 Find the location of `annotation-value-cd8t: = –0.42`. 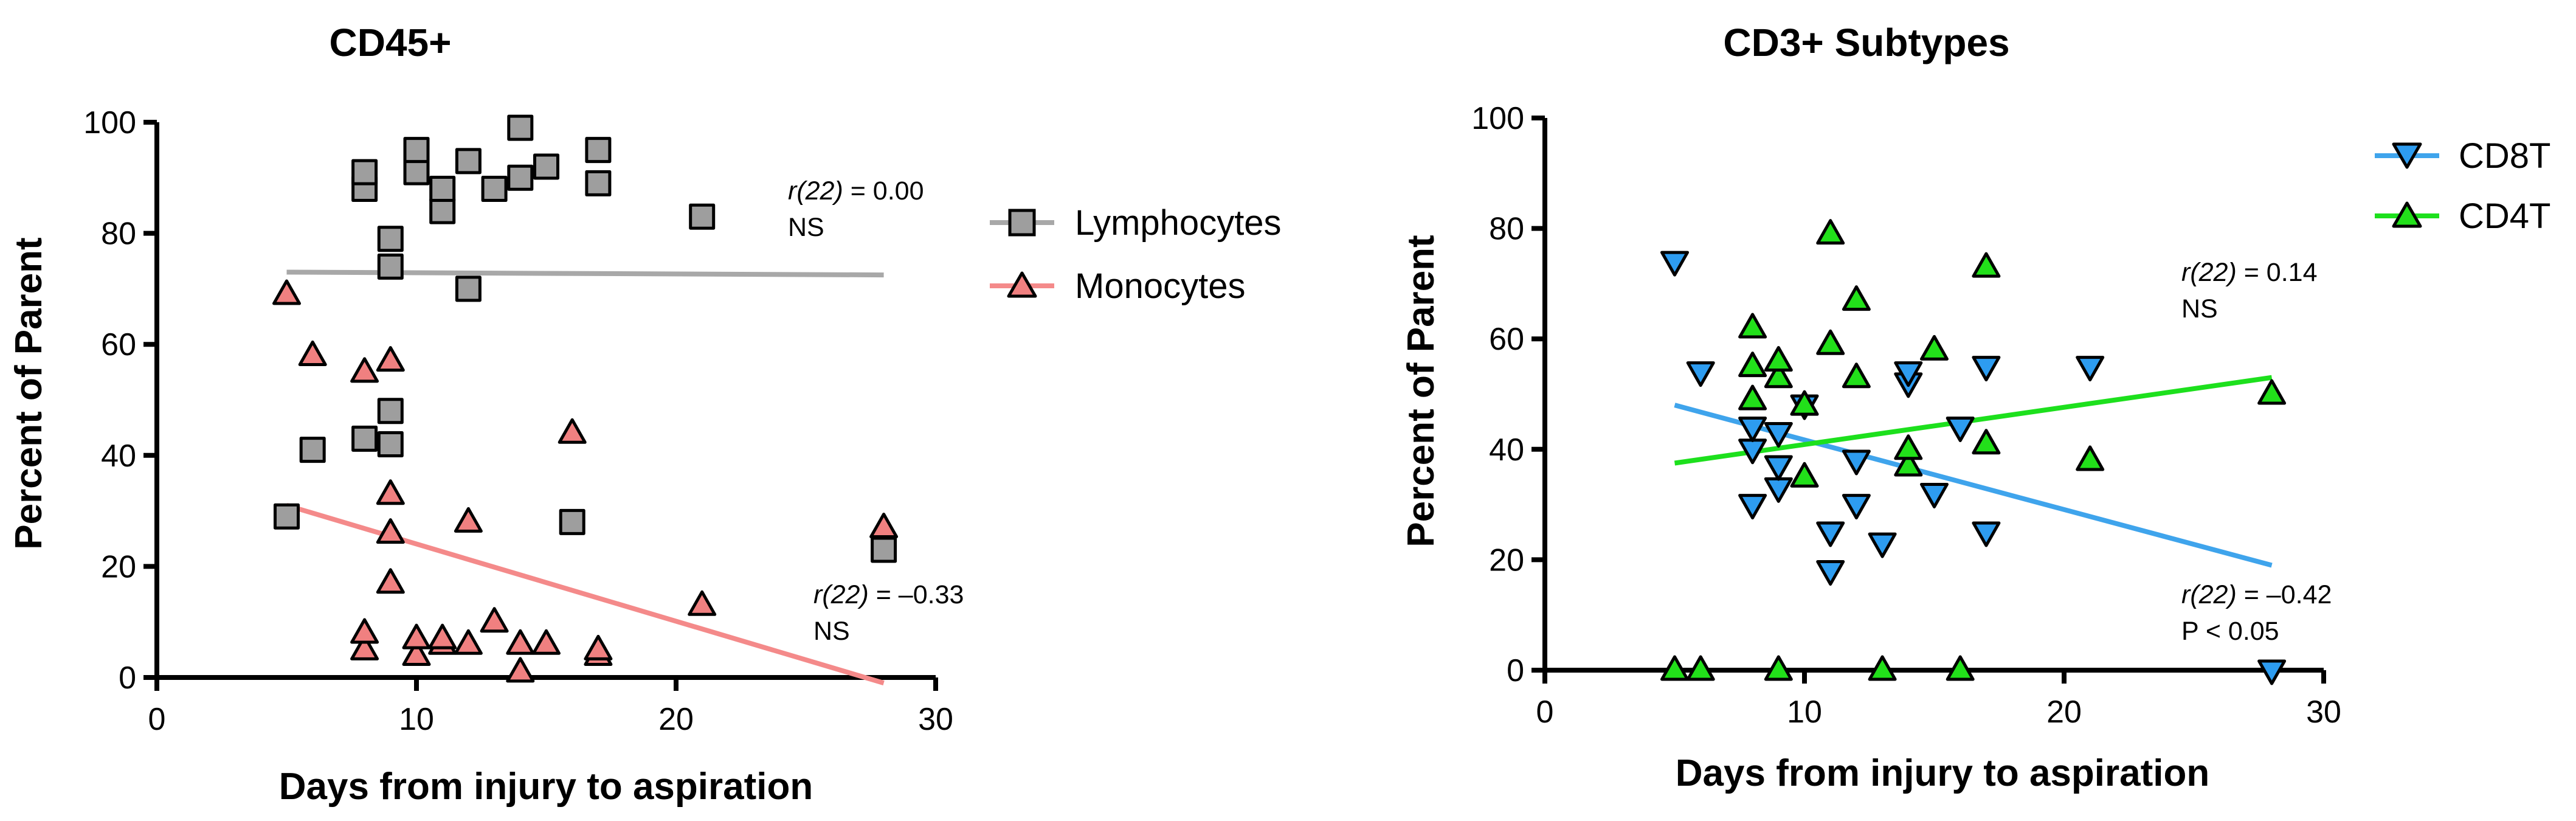

annotation-value-cd8t: = –0.42 is located at coordinates (2284, 594).